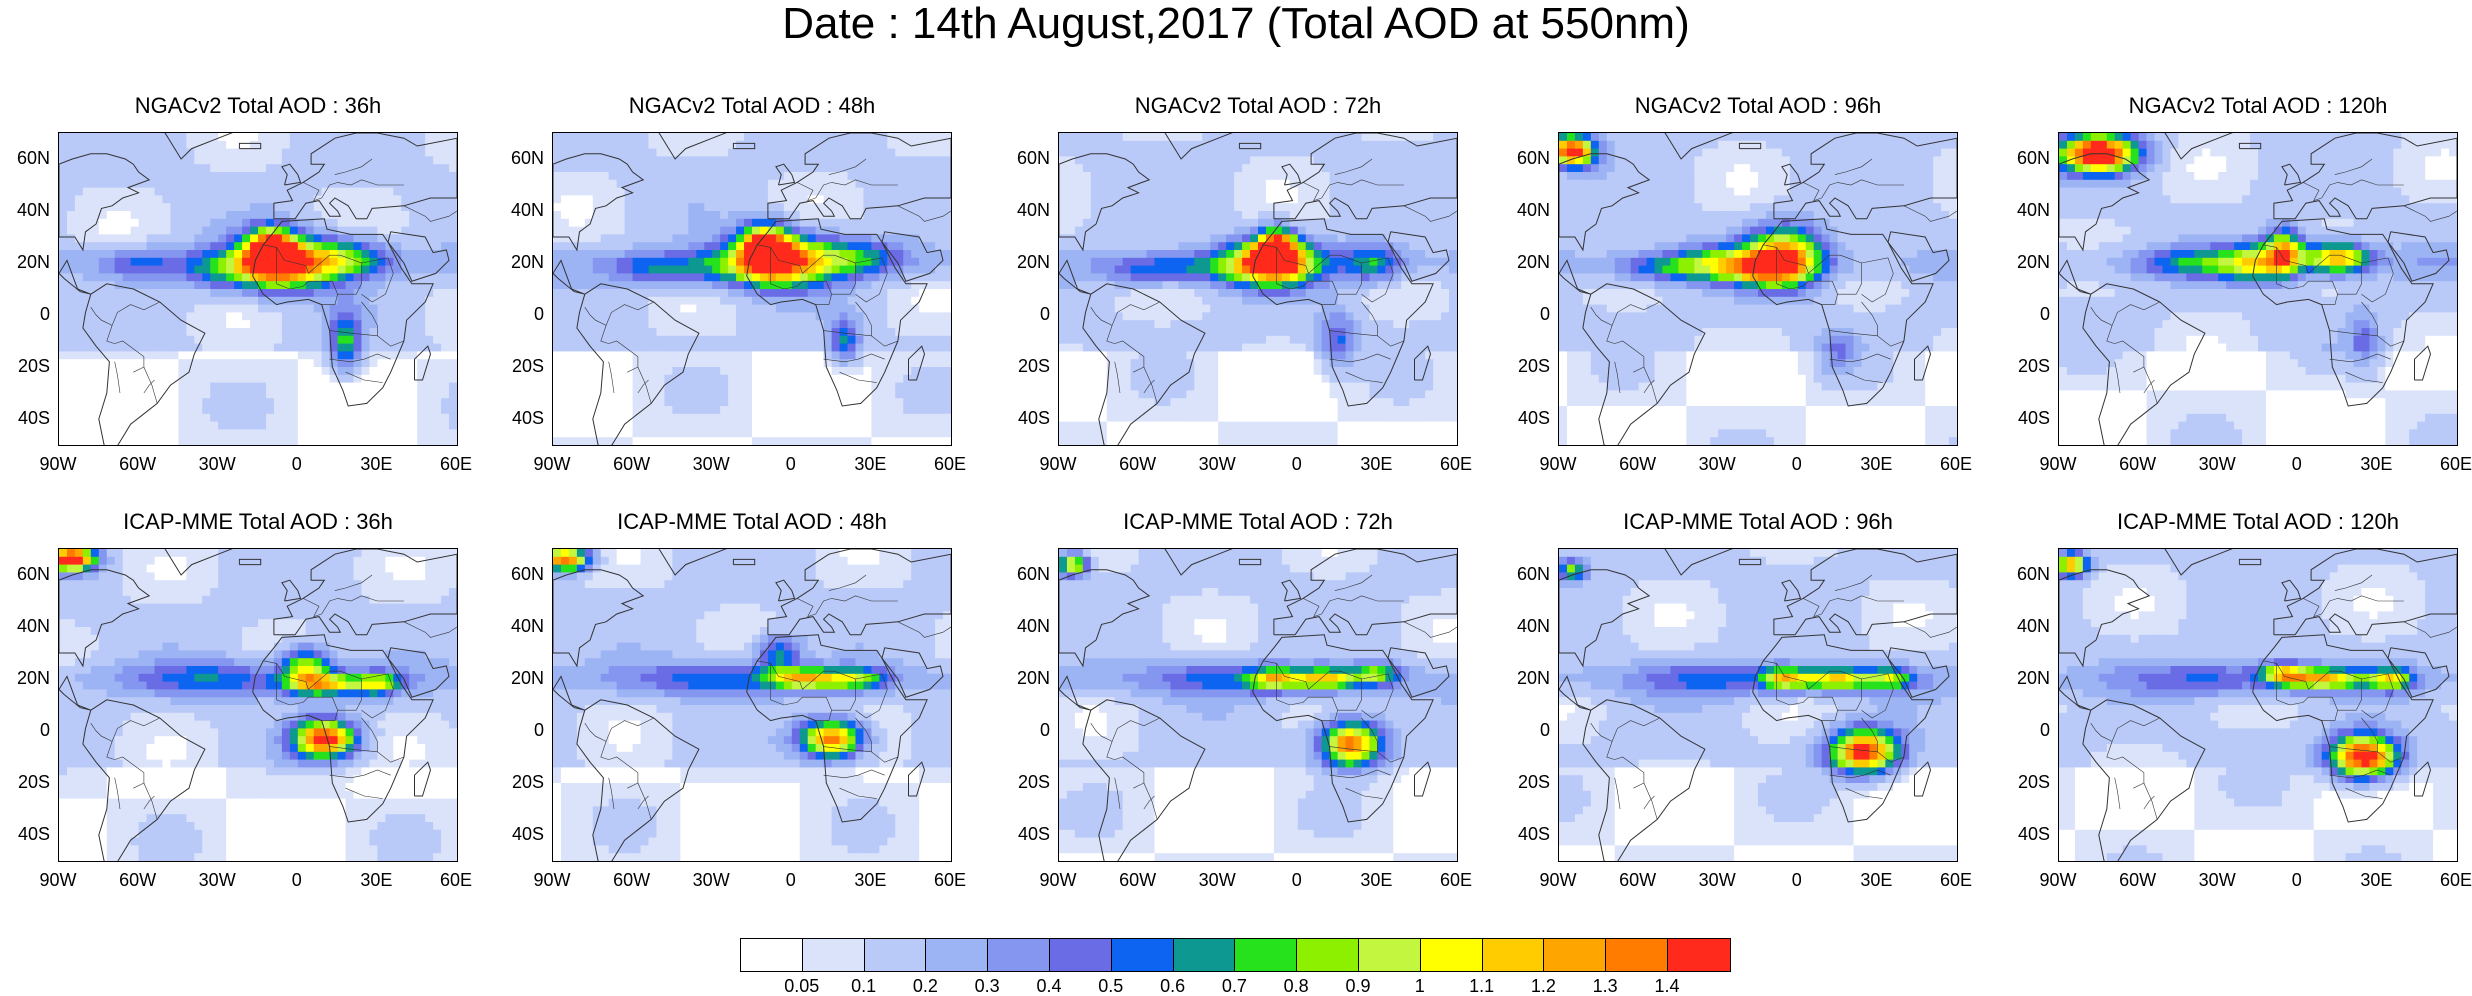  Describe the element at coordinates (1667, 986) in the screenshot. I see `colorbar-label: 1.4` at that location.